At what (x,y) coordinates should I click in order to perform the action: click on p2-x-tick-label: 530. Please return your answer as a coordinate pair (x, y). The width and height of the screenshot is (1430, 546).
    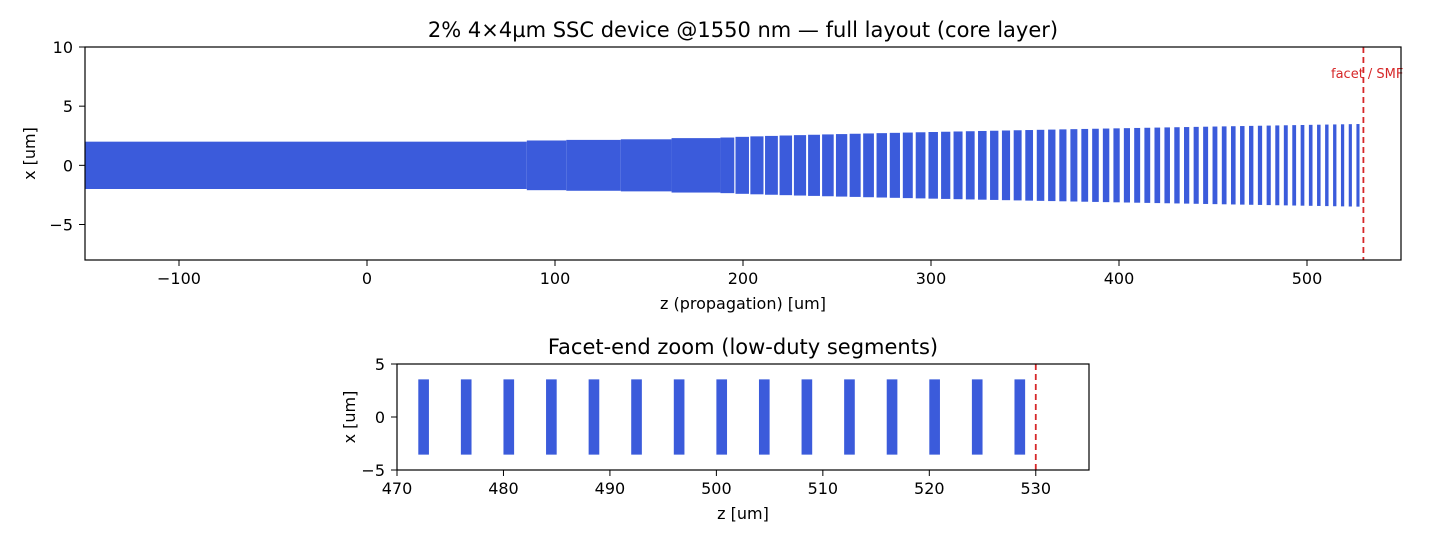
    Looking at the image, I should click on (1035, 488).